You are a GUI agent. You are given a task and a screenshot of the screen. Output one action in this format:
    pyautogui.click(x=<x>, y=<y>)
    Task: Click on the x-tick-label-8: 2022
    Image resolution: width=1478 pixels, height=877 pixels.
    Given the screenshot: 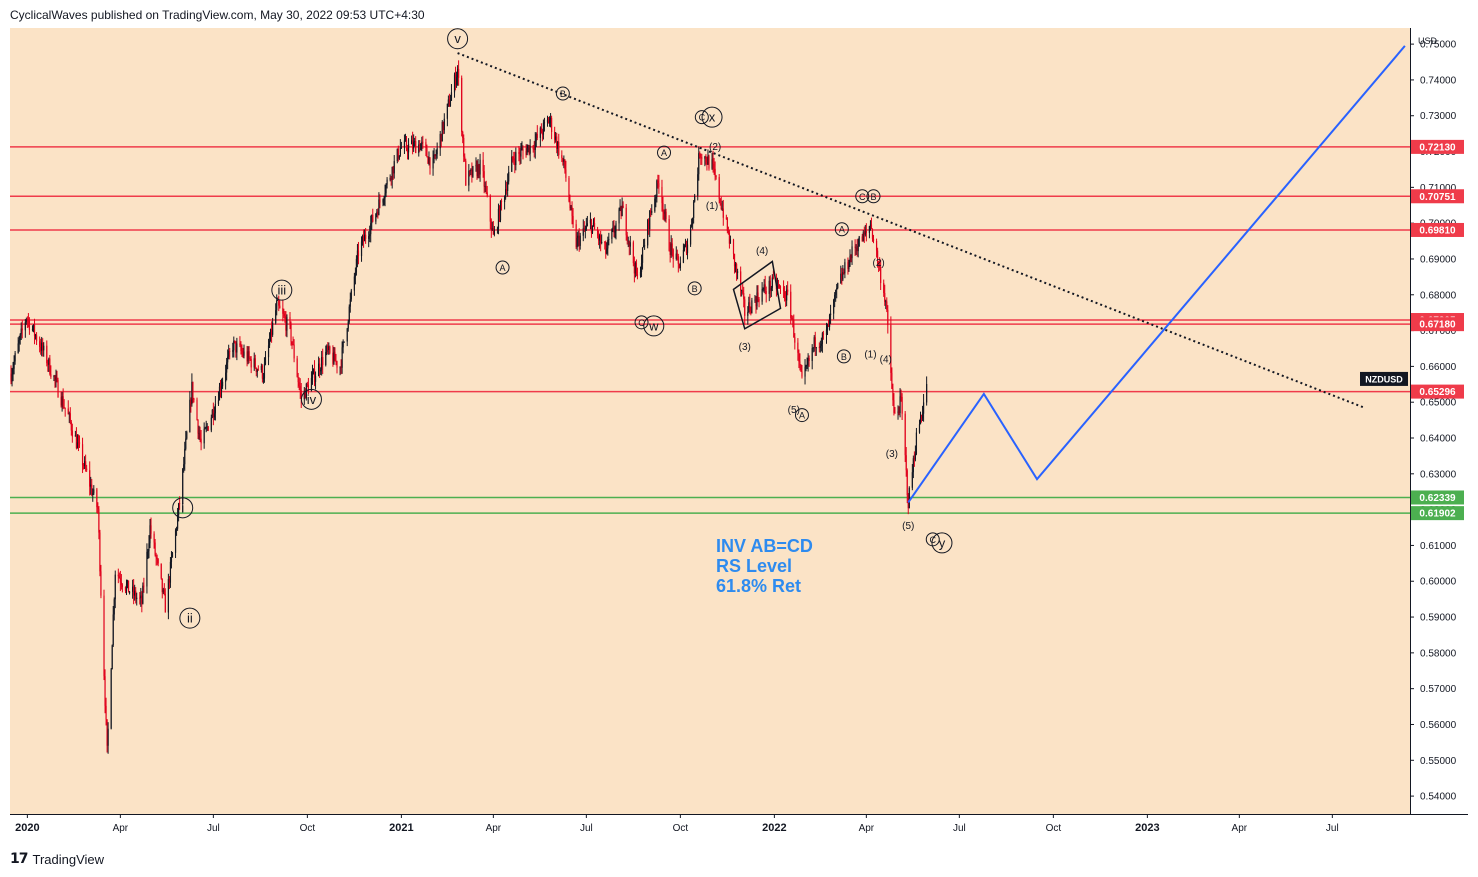 What is the action you would take?
    pyautogui.click(x=774, y=828)
    